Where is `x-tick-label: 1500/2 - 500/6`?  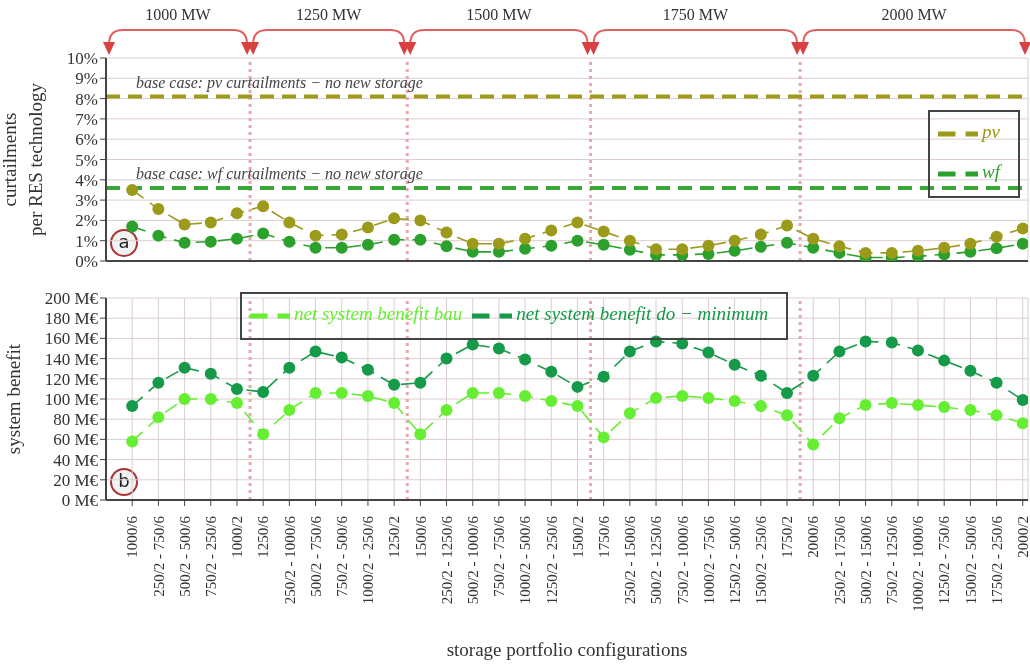
x-tick-label: 1500/2 - 500/6 is located at coordinates (970, 560).